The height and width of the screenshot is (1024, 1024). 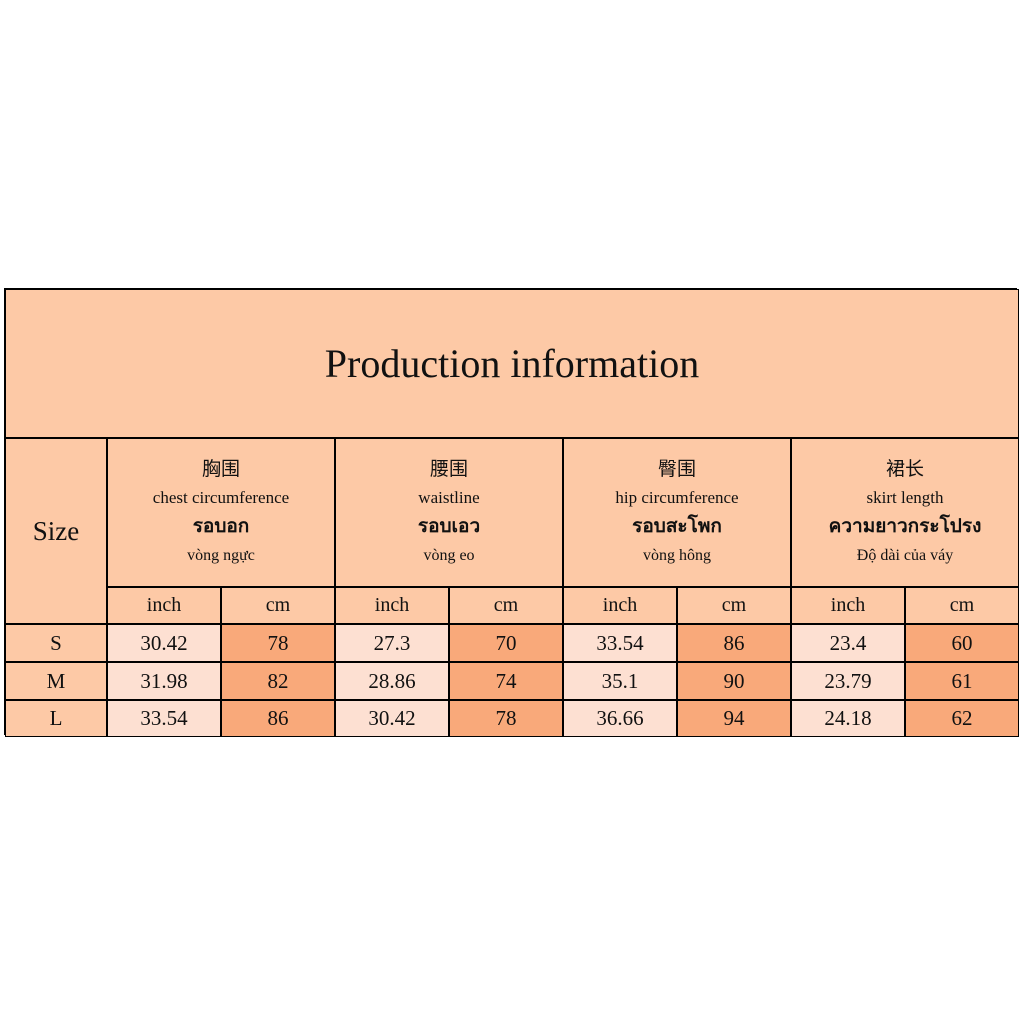 I want to click on value-cell: 28.86, so click(x=392, y=681).